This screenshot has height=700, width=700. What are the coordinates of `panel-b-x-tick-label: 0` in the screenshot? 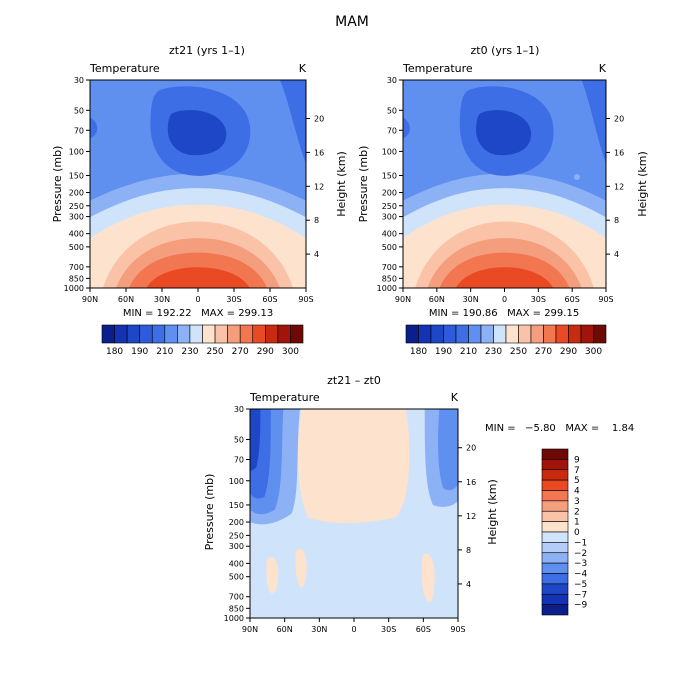 It's located at (504, 299).